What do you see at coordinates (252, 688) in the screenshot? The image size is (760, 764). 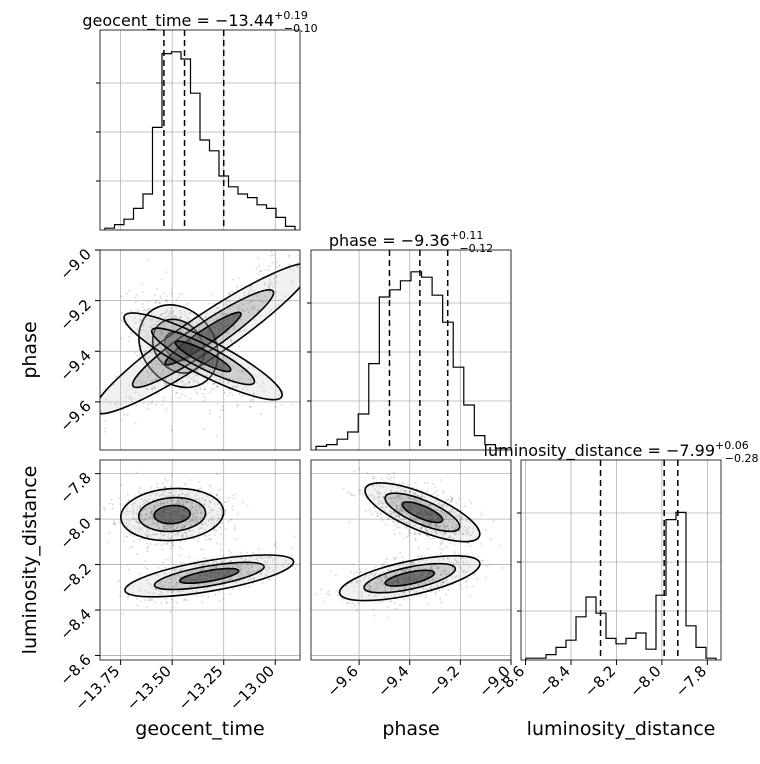 I see `x-tick-label: −13.00` at bounding box center [252, 688].